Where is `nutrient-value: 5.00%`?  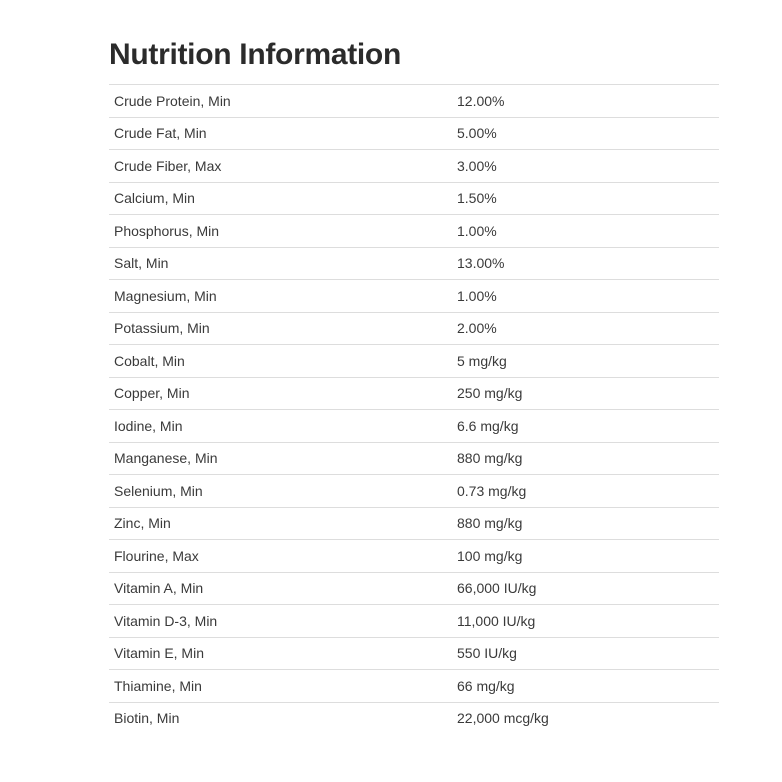 nutrient-value: 5.00% is located at coordinates (585, 133).